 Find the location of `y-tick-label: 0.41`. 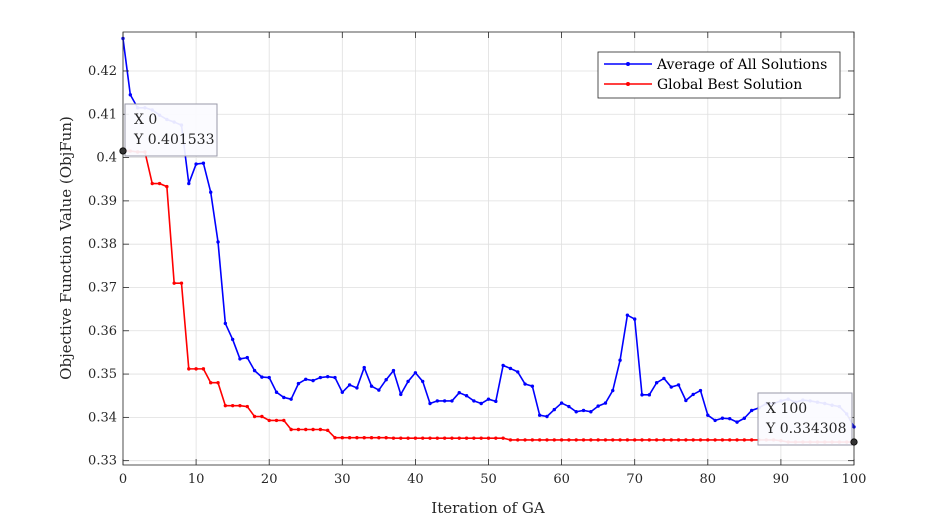

y-tick-label: 0.41 is located at coordinates (102, 114).